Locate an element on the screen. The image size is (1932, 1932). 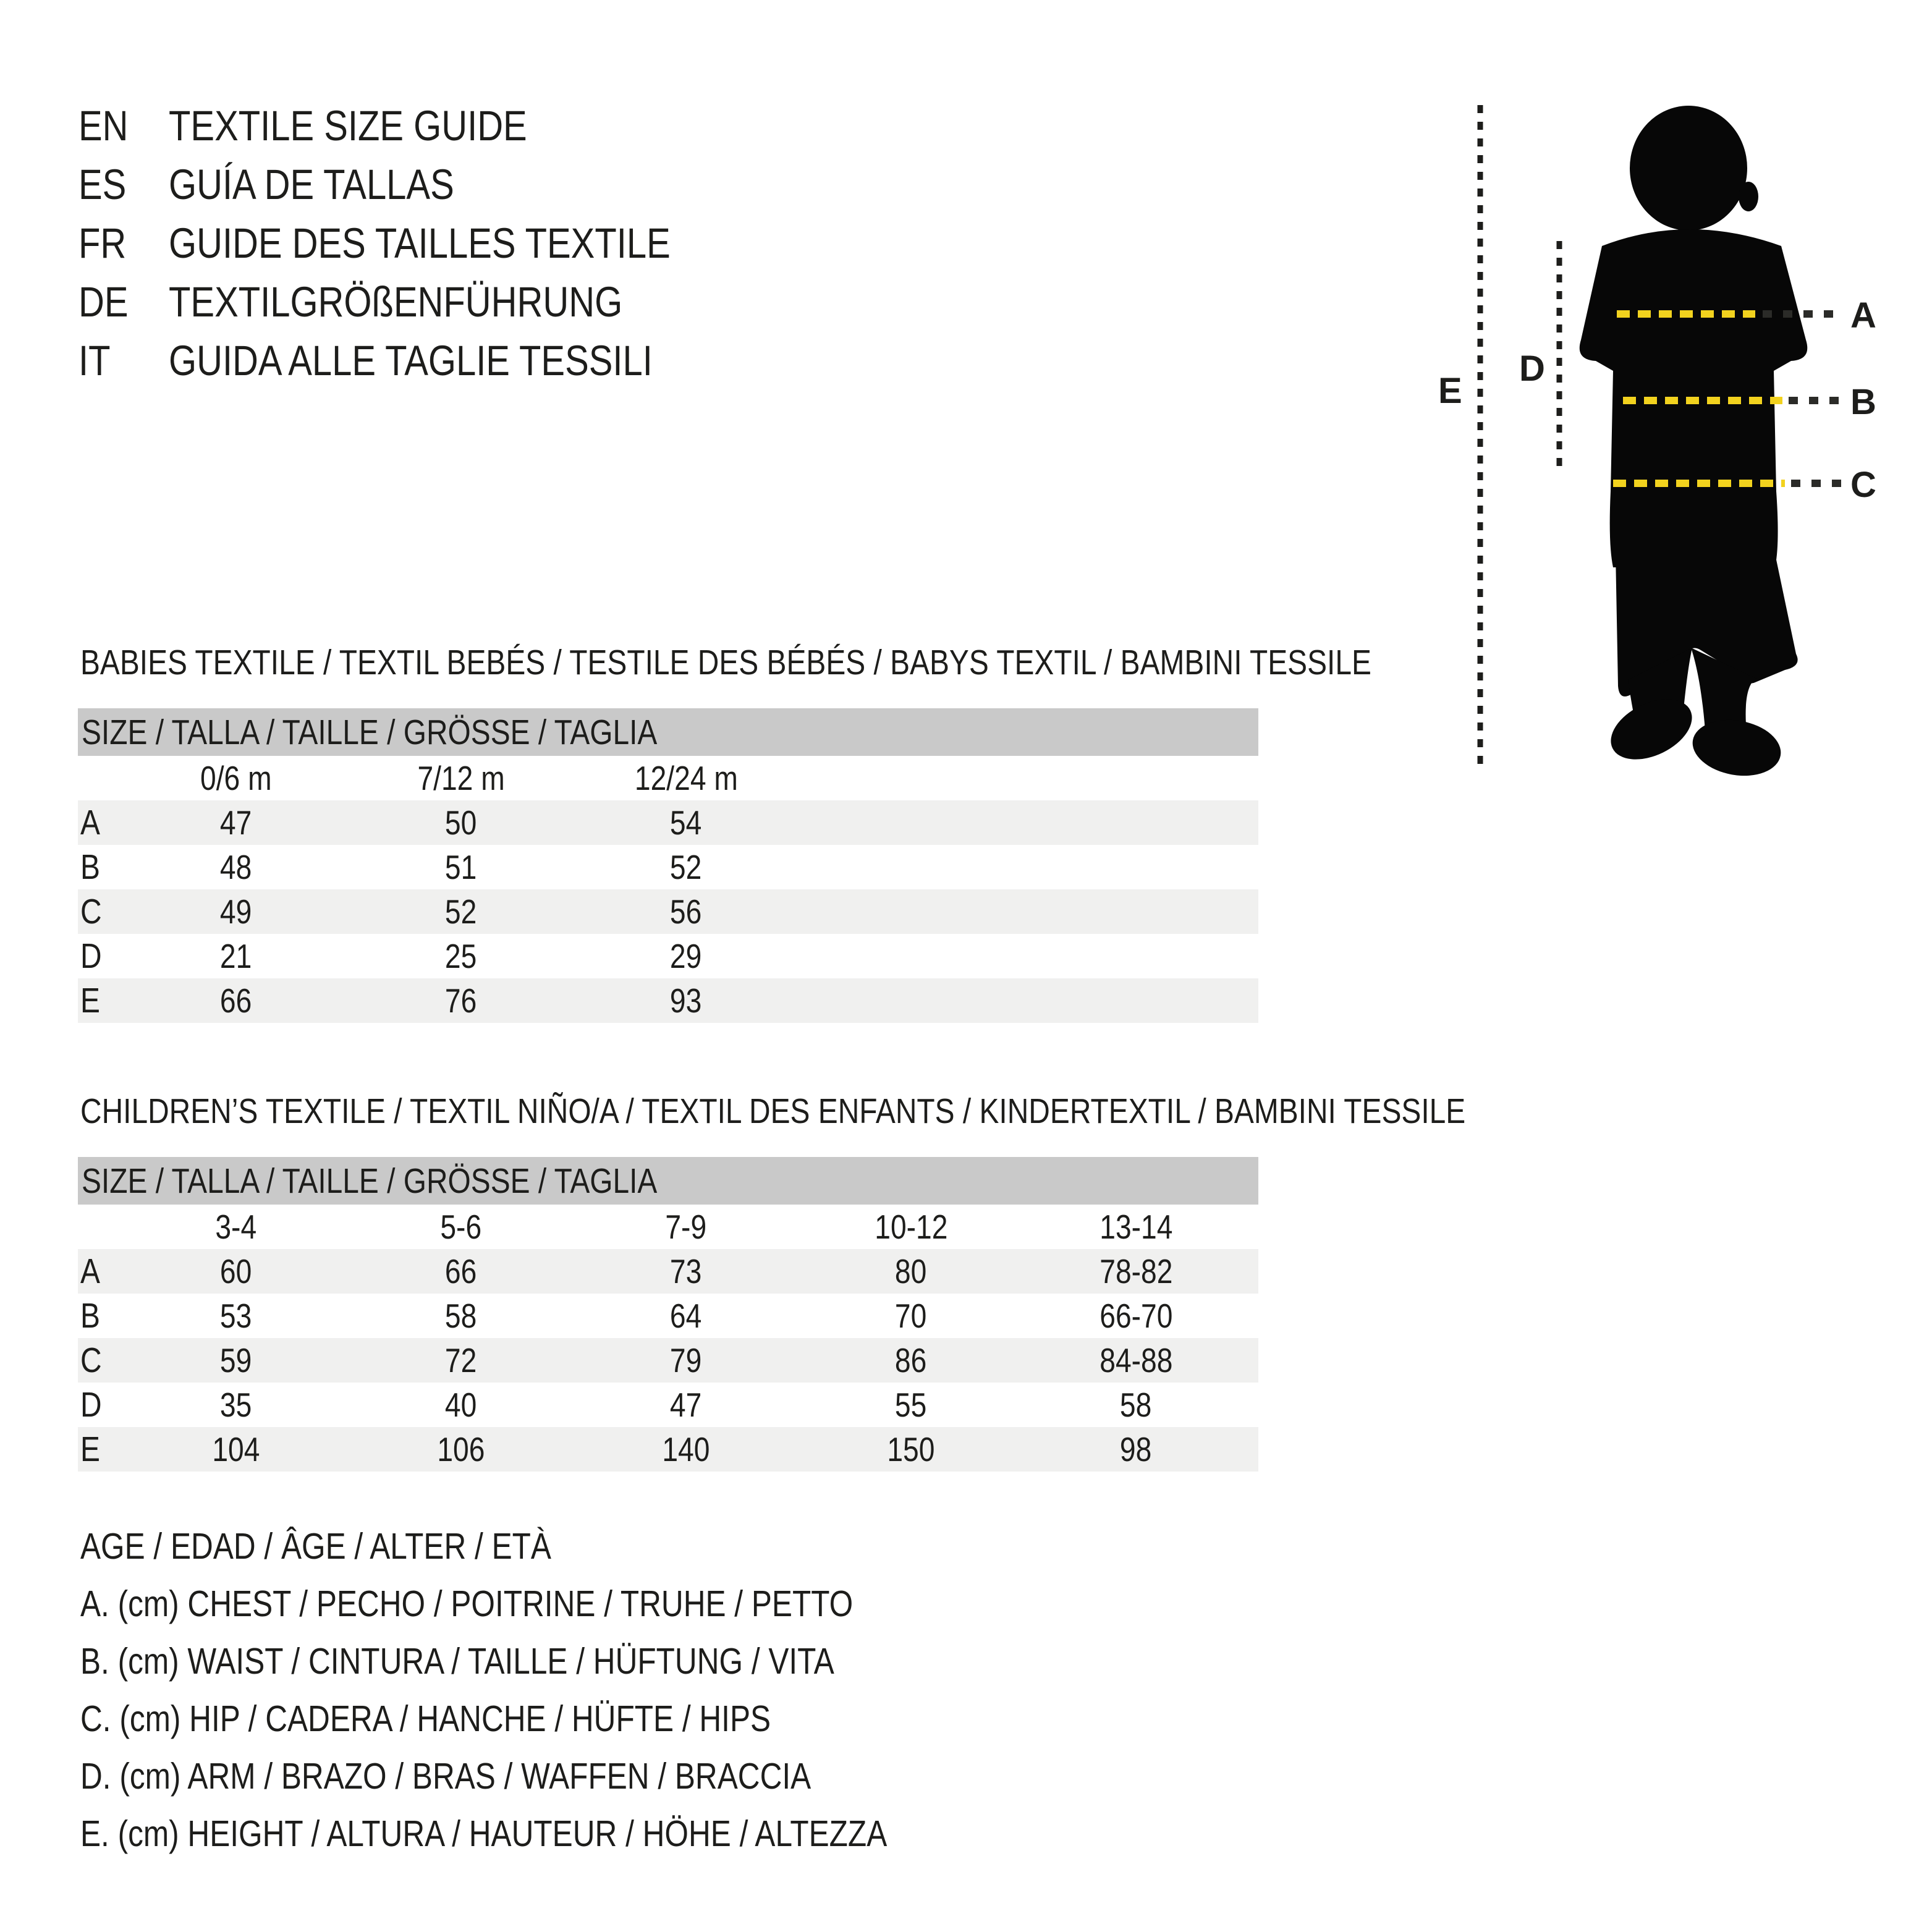
table-row: B 53 58 64 70 66-70 is located at coordinates (668, 1316).